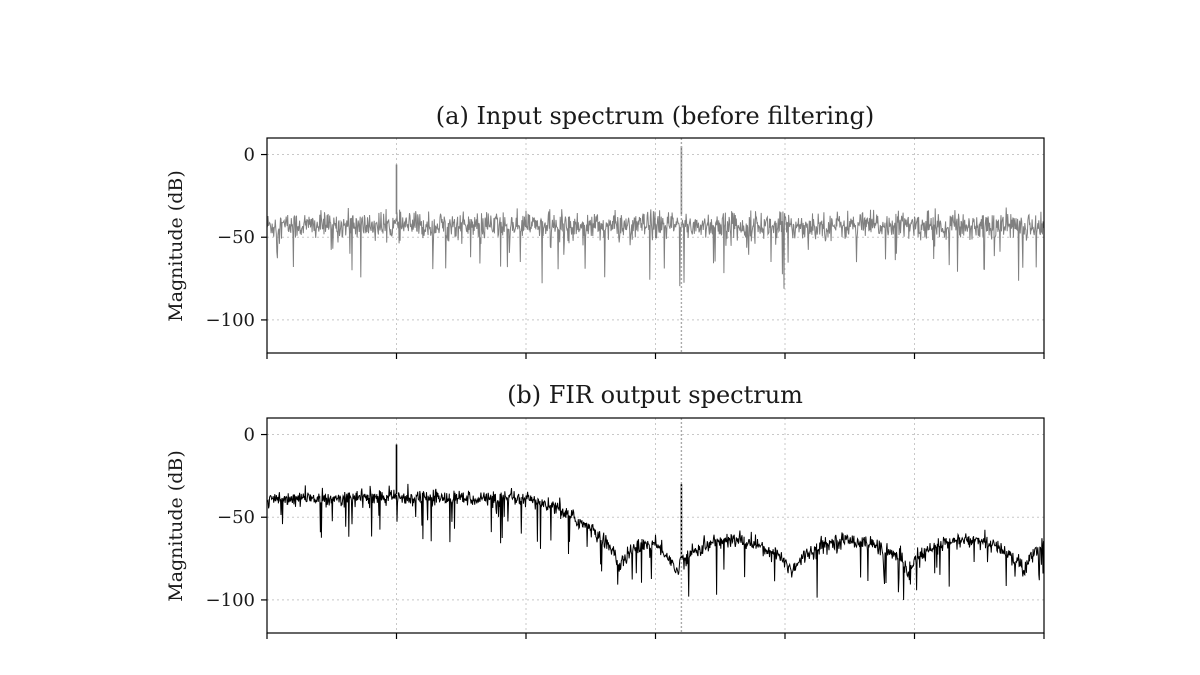 Image resolution: width=1200 pixels, height=675 pixels. Describe the element at coordinates (655, 116) in the screenshot. I see `subplot-title: (a) Input spectrum (before filtering)` at that location.